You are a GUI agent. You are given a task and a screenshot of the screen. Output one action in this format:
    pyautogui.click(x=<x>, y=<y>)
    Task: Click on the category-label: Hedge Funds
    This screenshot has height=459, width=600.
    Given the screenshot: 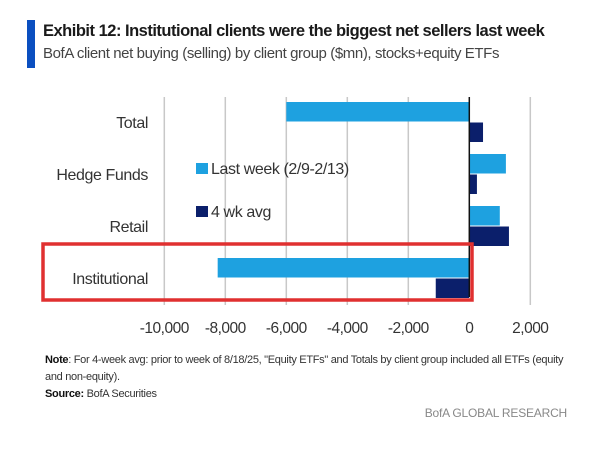 What is the action you would take?
    pyautogui.click(x=102, y=175)
    